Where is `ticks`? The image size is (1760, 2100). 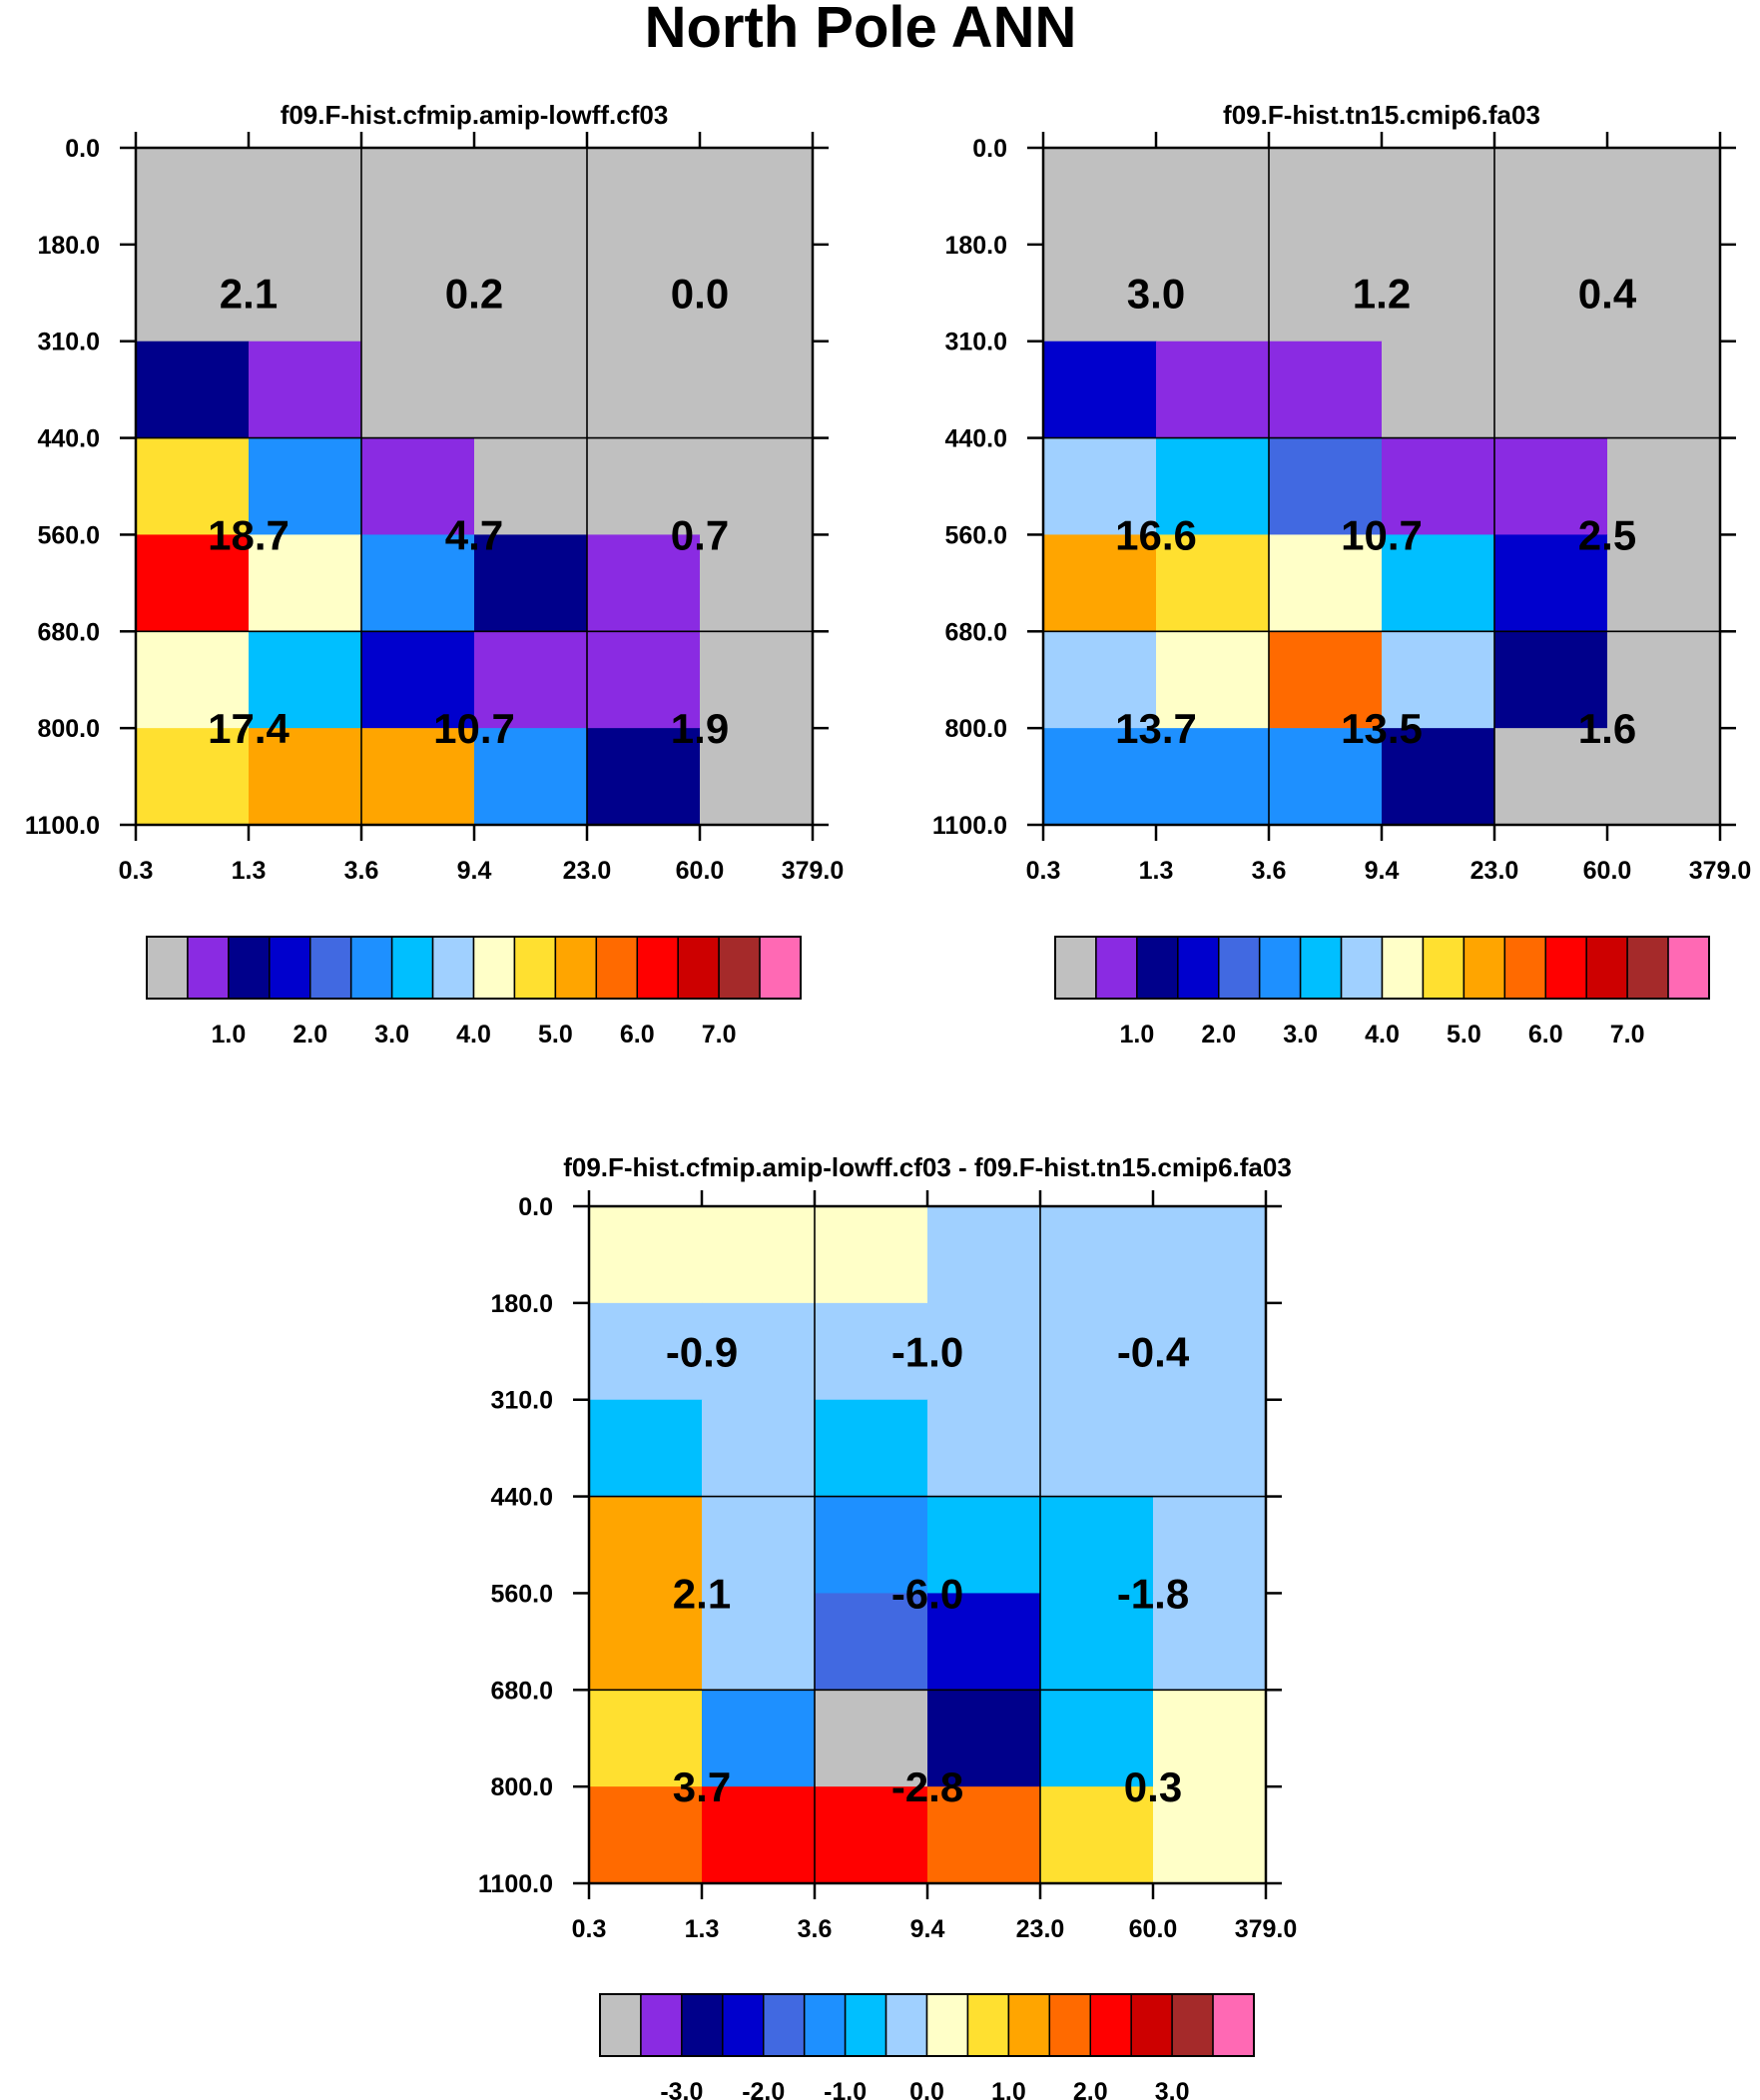
ticks is located at coordinates (927, 1544).